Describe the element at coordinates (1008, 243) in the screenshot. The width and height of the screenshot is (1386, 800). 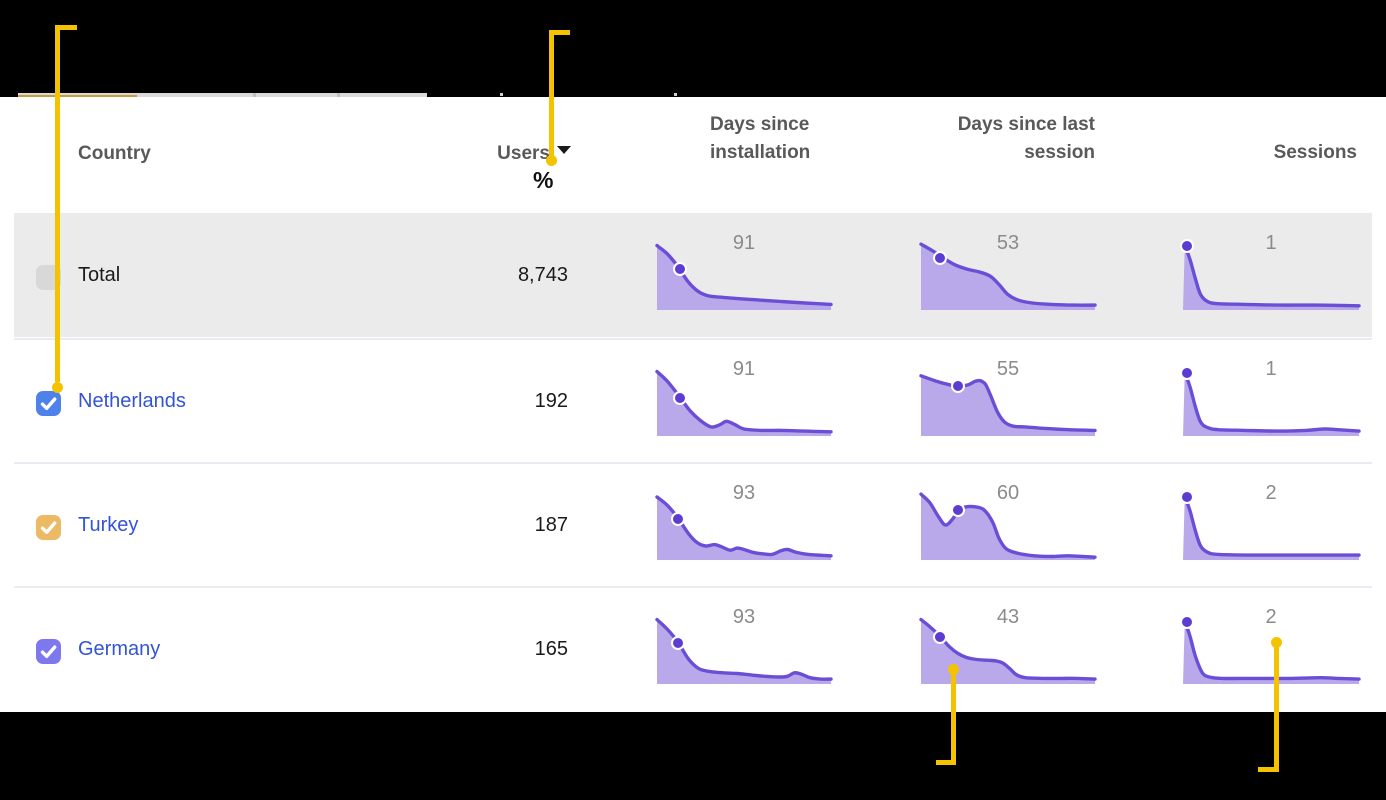
I see `chart-value: 53` at that location.